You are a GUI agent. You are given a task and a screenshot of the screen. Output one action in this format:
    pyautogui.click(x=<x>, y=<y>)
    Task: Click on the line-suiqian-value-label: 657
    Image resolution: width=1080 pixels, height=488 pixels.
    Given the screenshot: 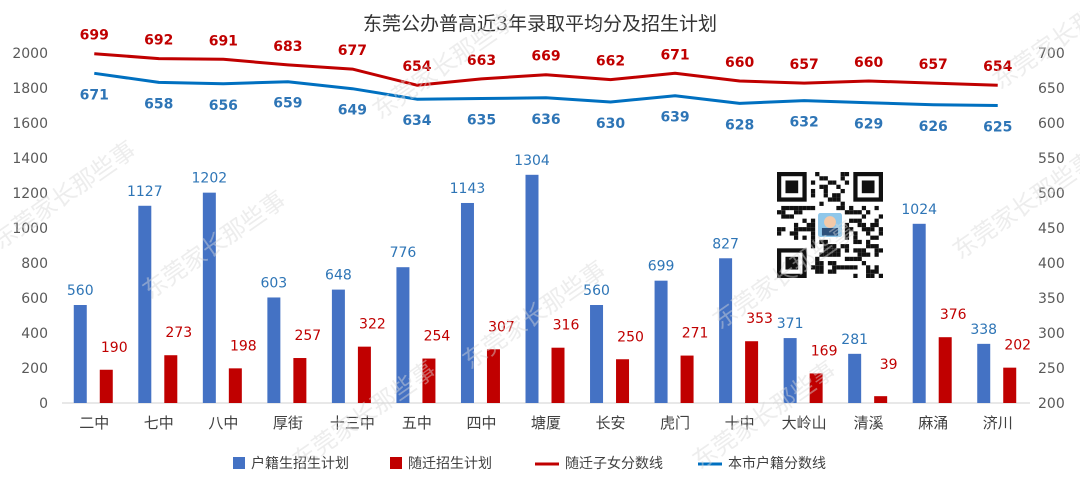 What is the action you would take?
    pyautogui.click(x=804, y=65)
    